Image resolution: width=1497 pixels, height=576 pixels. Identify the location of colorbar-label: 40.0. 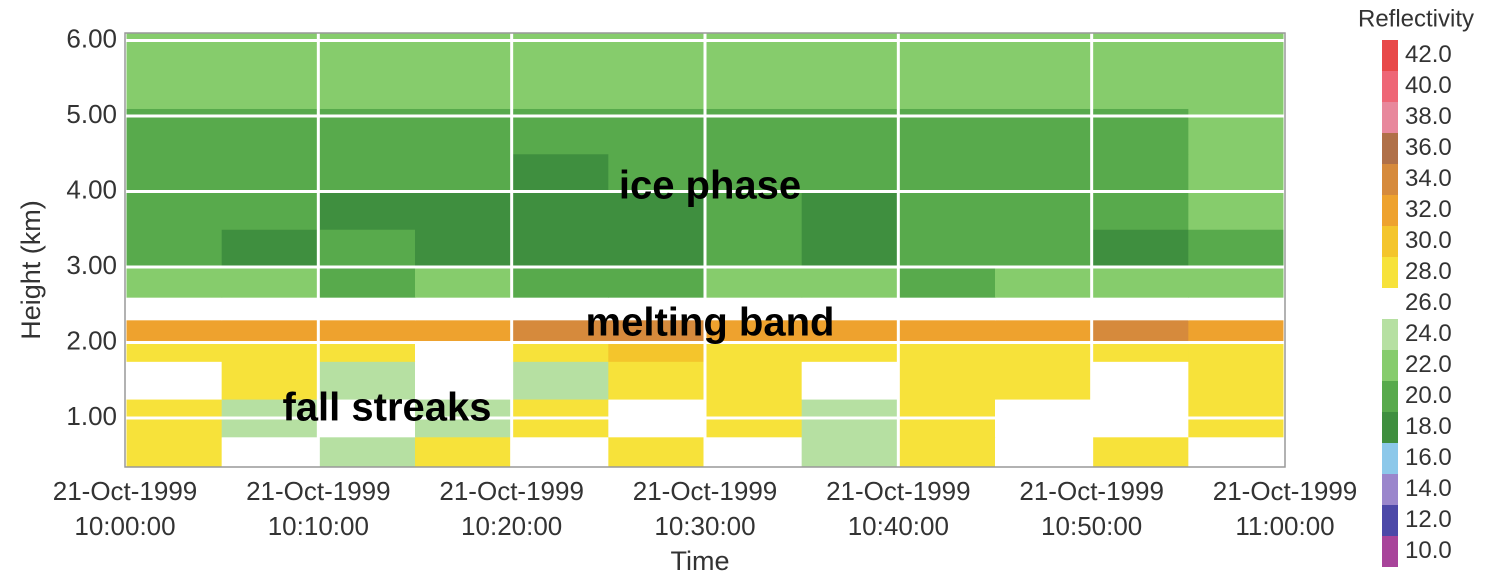
(1428, 85).